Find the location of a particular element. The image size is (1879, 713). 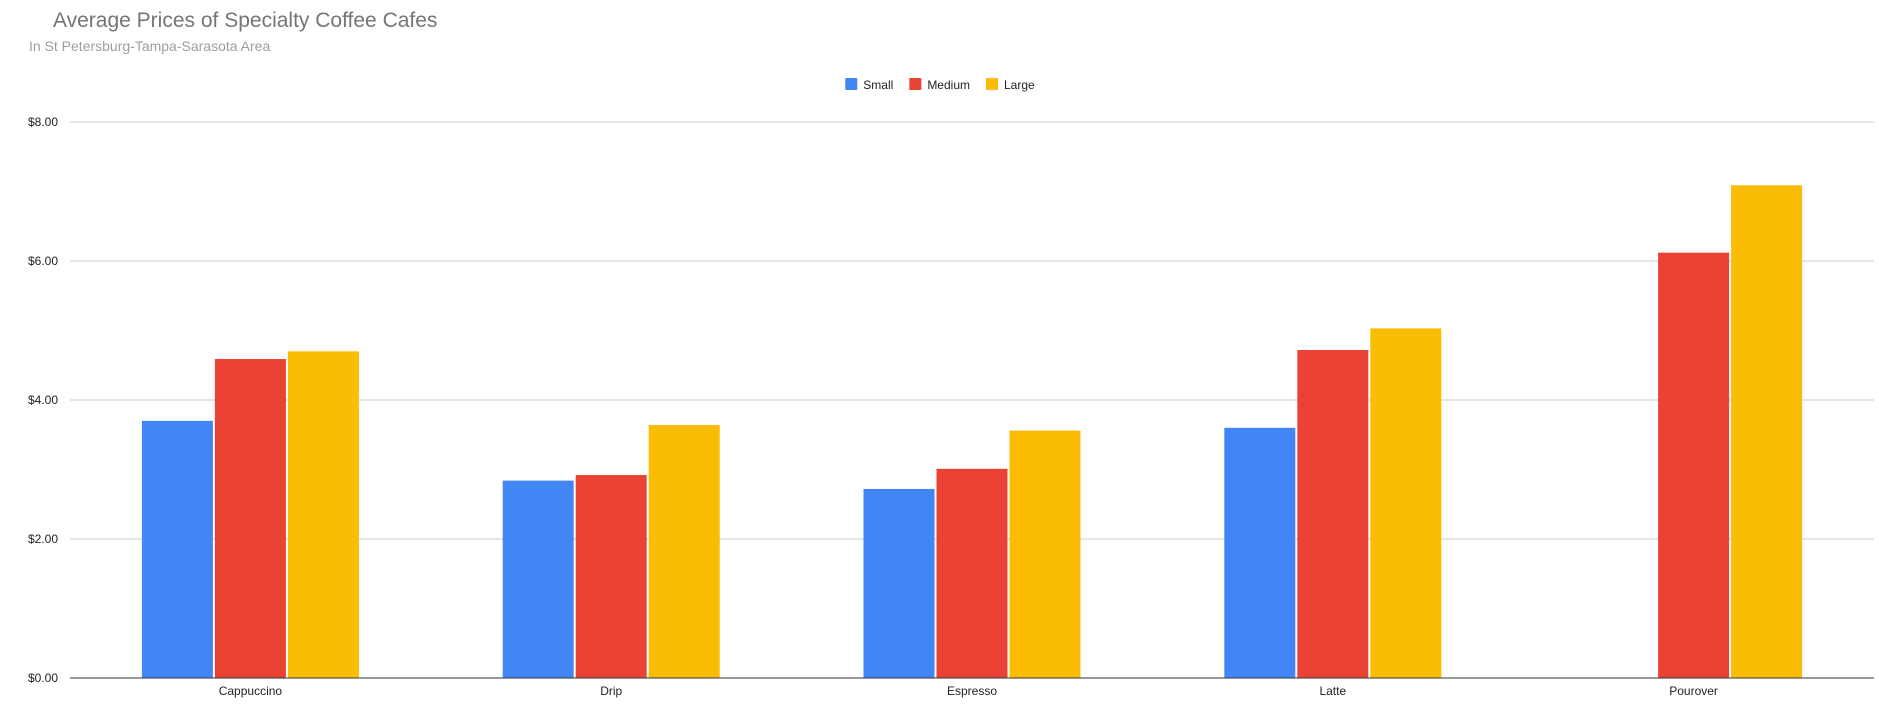

bar-small-latte is located at coordinates (1260, 552).